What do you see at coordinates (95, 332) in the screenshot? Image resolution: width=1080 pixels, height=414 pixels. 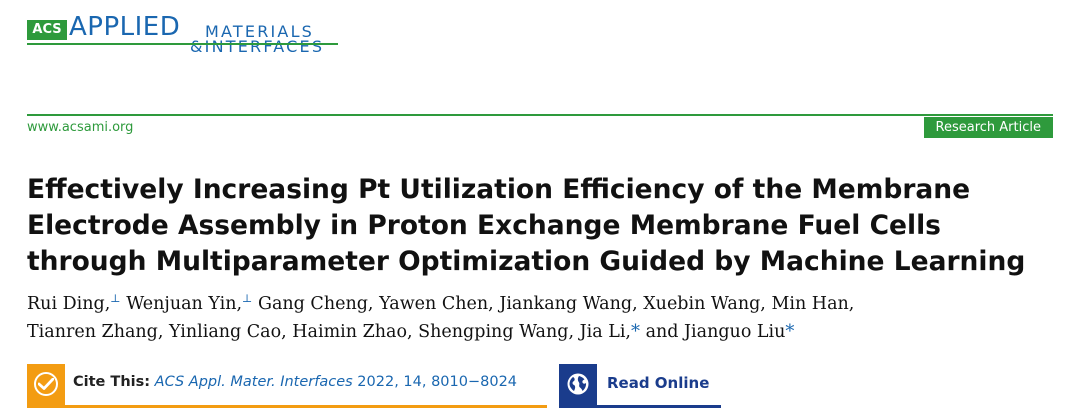 I see `author-name: Tianren Zhang,` at bounding box center [95, 332].